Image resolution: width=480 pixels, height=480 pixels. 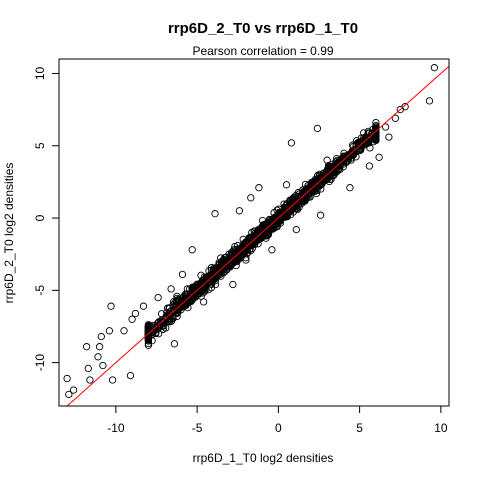 I want to click on x-tick-label: 5, so click(x=359, y=428).